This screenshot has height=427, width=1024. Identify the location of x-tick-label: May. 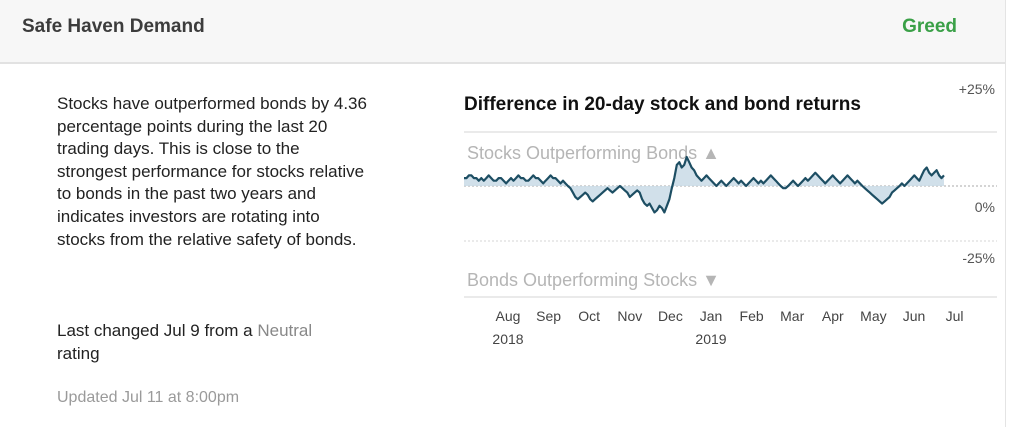
(873, 316).